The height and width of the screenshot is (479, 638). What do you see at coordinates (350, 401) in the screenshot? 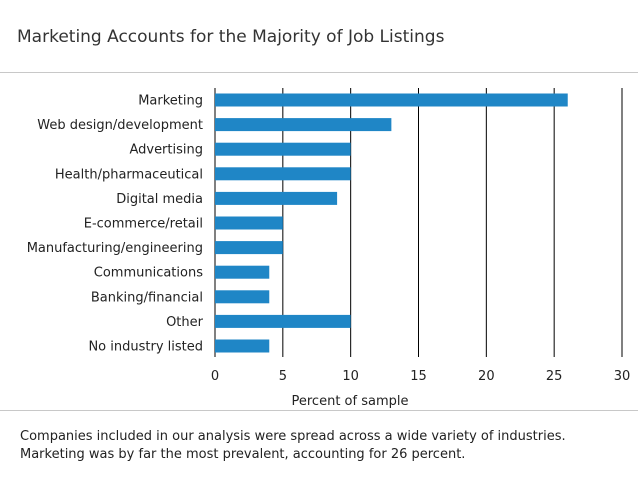
I see `x-axis-label: Percent of sample` at bounding box center [350, 401].